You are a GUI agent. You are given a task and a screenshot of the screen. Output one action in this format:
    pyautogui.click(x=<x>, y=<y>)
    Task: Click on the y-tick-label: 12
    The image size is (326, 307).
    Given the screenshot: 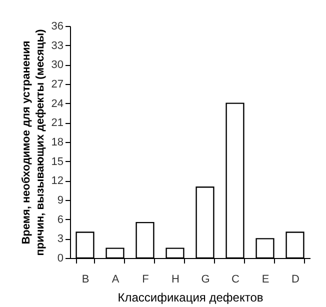 What is the action you would take?
    pyautogui.click(x=57, y=181)
    